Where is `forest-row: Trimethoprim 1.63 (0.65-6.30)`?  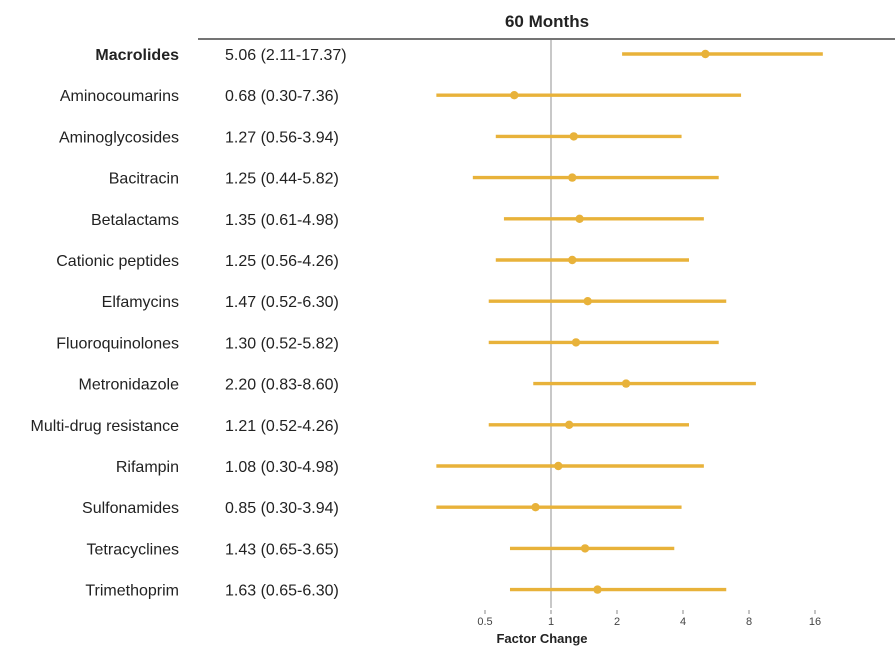
forest-row: Trimethoprim 1.63 (0.65-6.30) is located at coordinates (406, 591).